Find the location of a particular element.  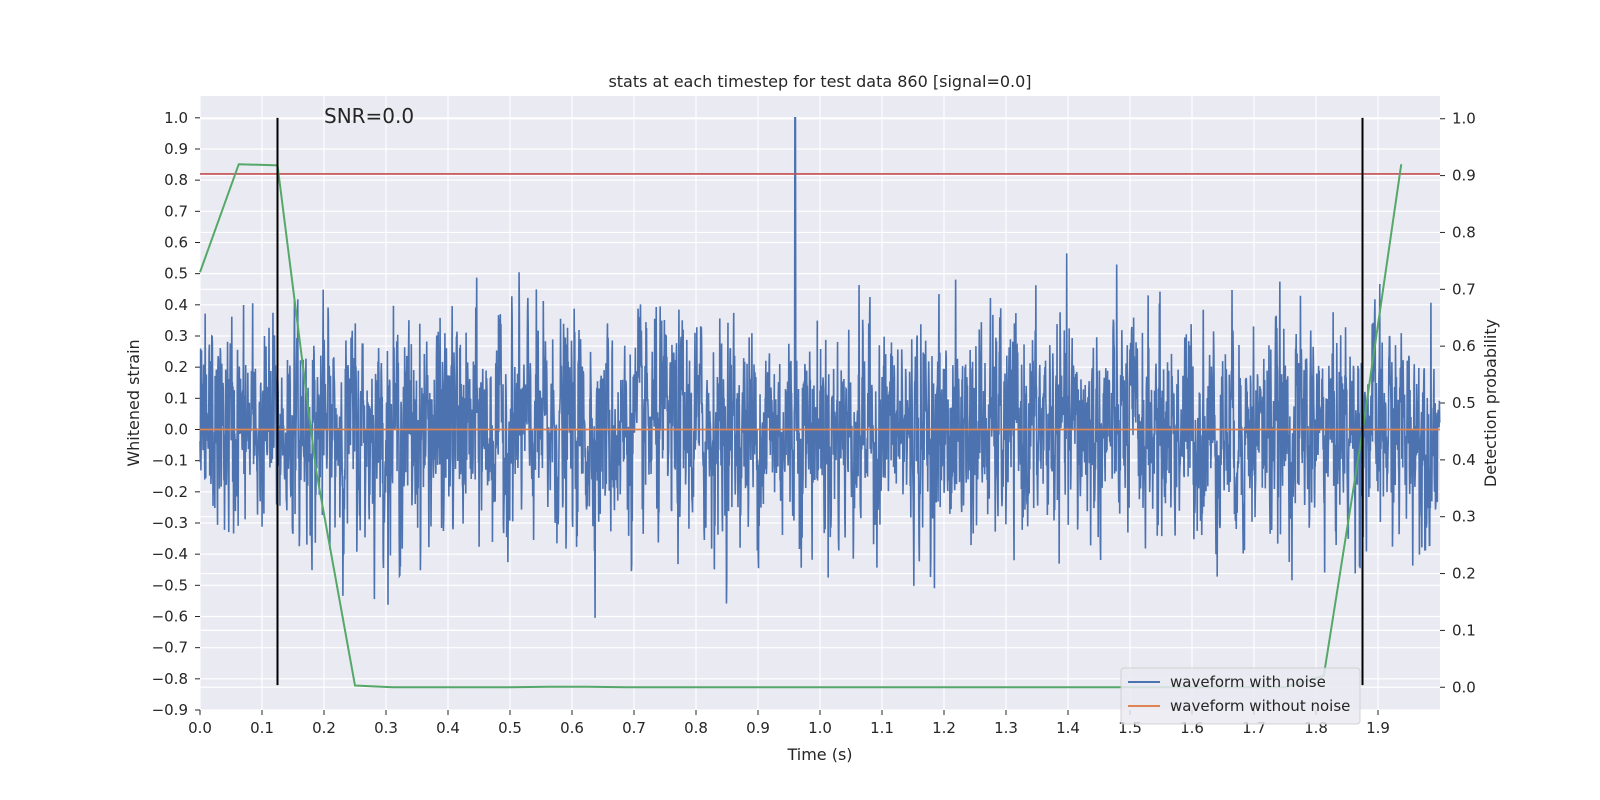

y-tick-label-right: 0.0 is located at coordinates (1464, 687).